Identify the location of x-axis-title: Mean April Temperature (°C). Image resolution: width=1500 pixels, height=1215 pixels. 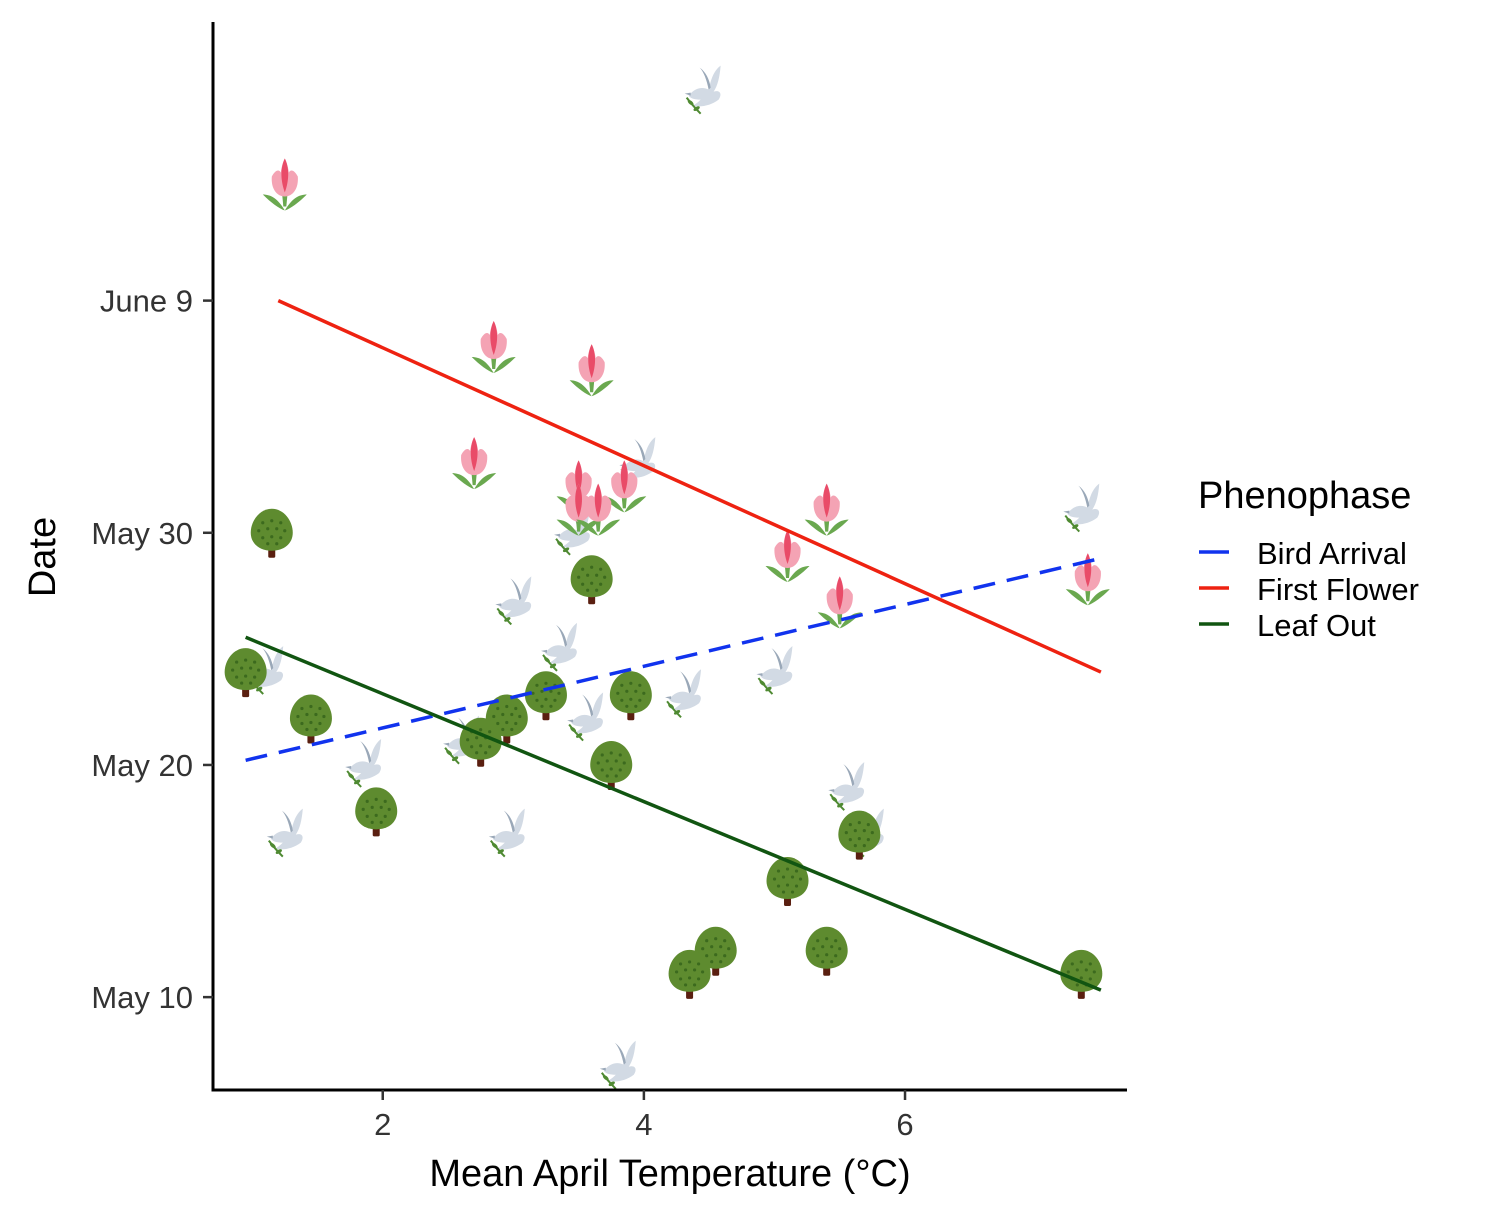
(669, 1174).